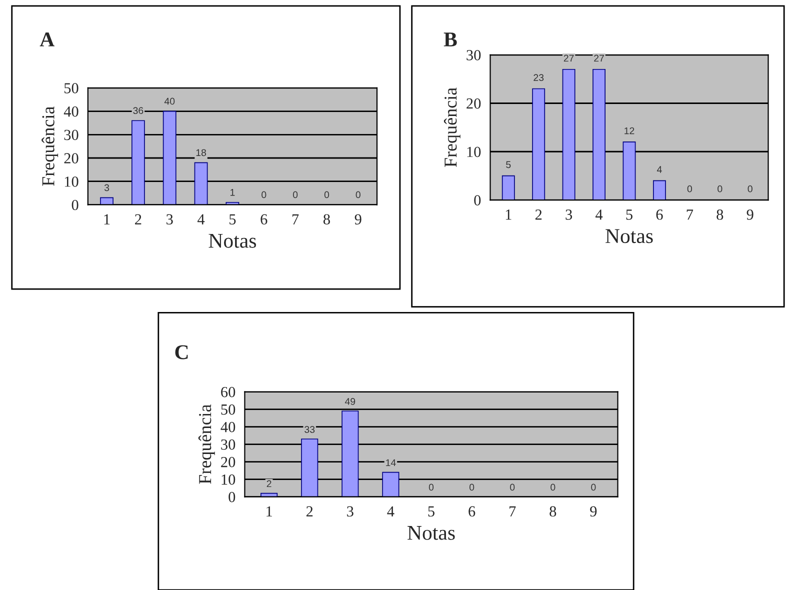  Describe the element at coordinates (107, 188) in the screenshot. I see `data-label: 3` at that location.